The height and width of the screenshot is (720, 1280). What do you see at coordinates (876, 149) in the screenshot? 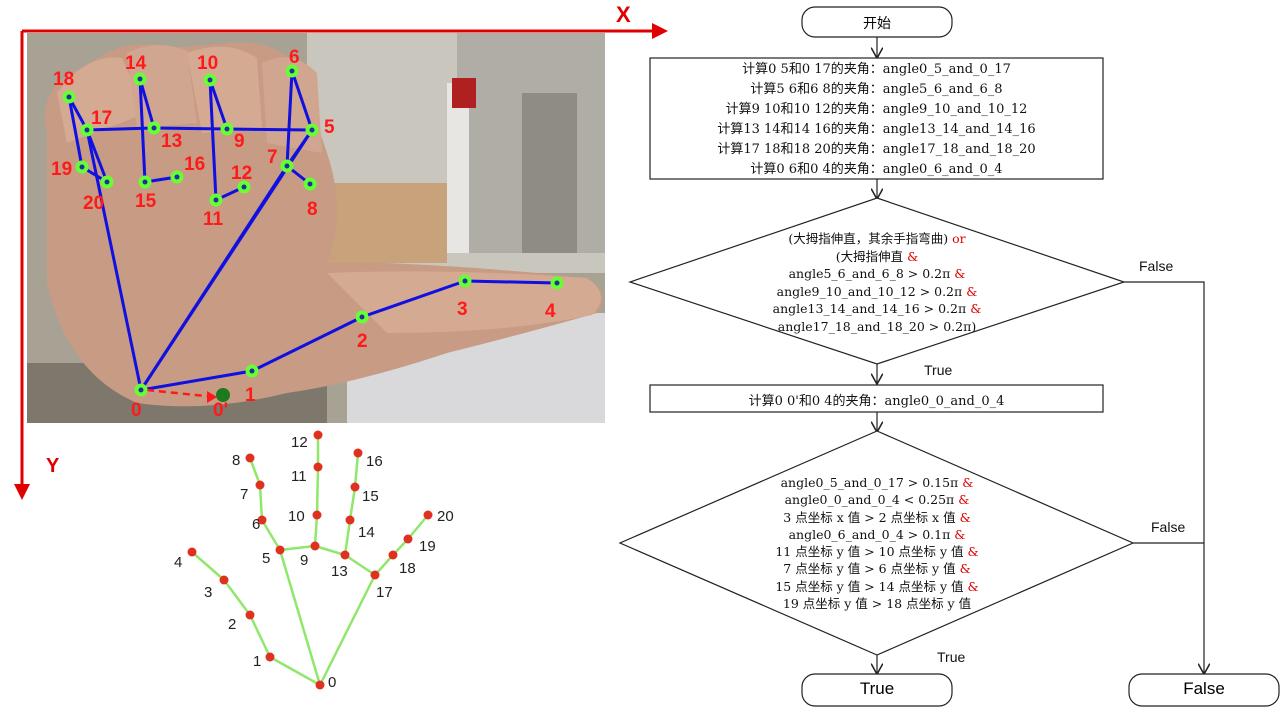
I see `process-line-5: 计算17 18和18 20的夹角：angle17_18_and_18_20` at bounding box center [876, 149].